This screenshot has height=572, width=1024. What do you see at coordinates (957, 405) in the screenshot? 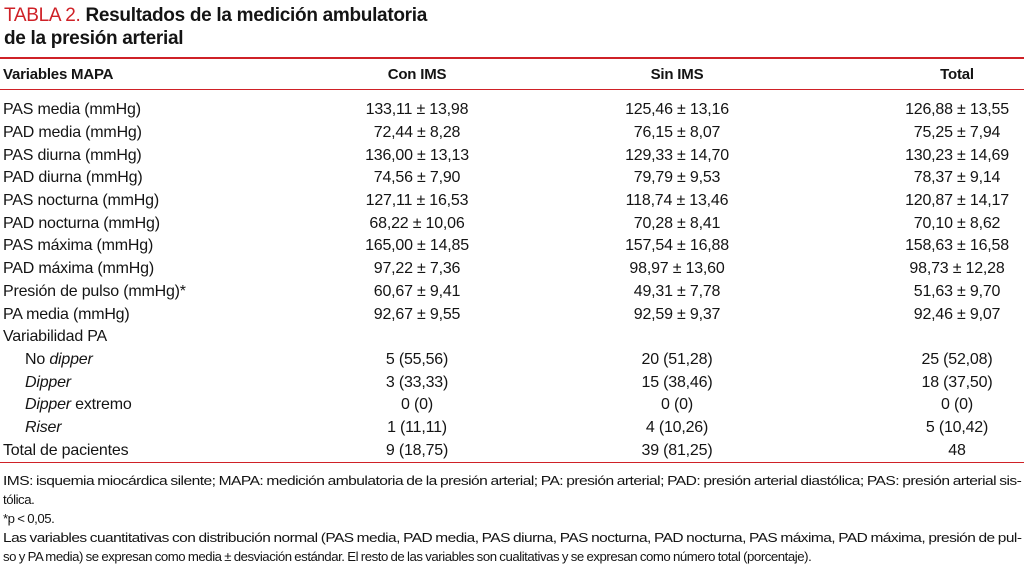
I see `cell-total: 0 (0)` at bounding box center [957, 405].